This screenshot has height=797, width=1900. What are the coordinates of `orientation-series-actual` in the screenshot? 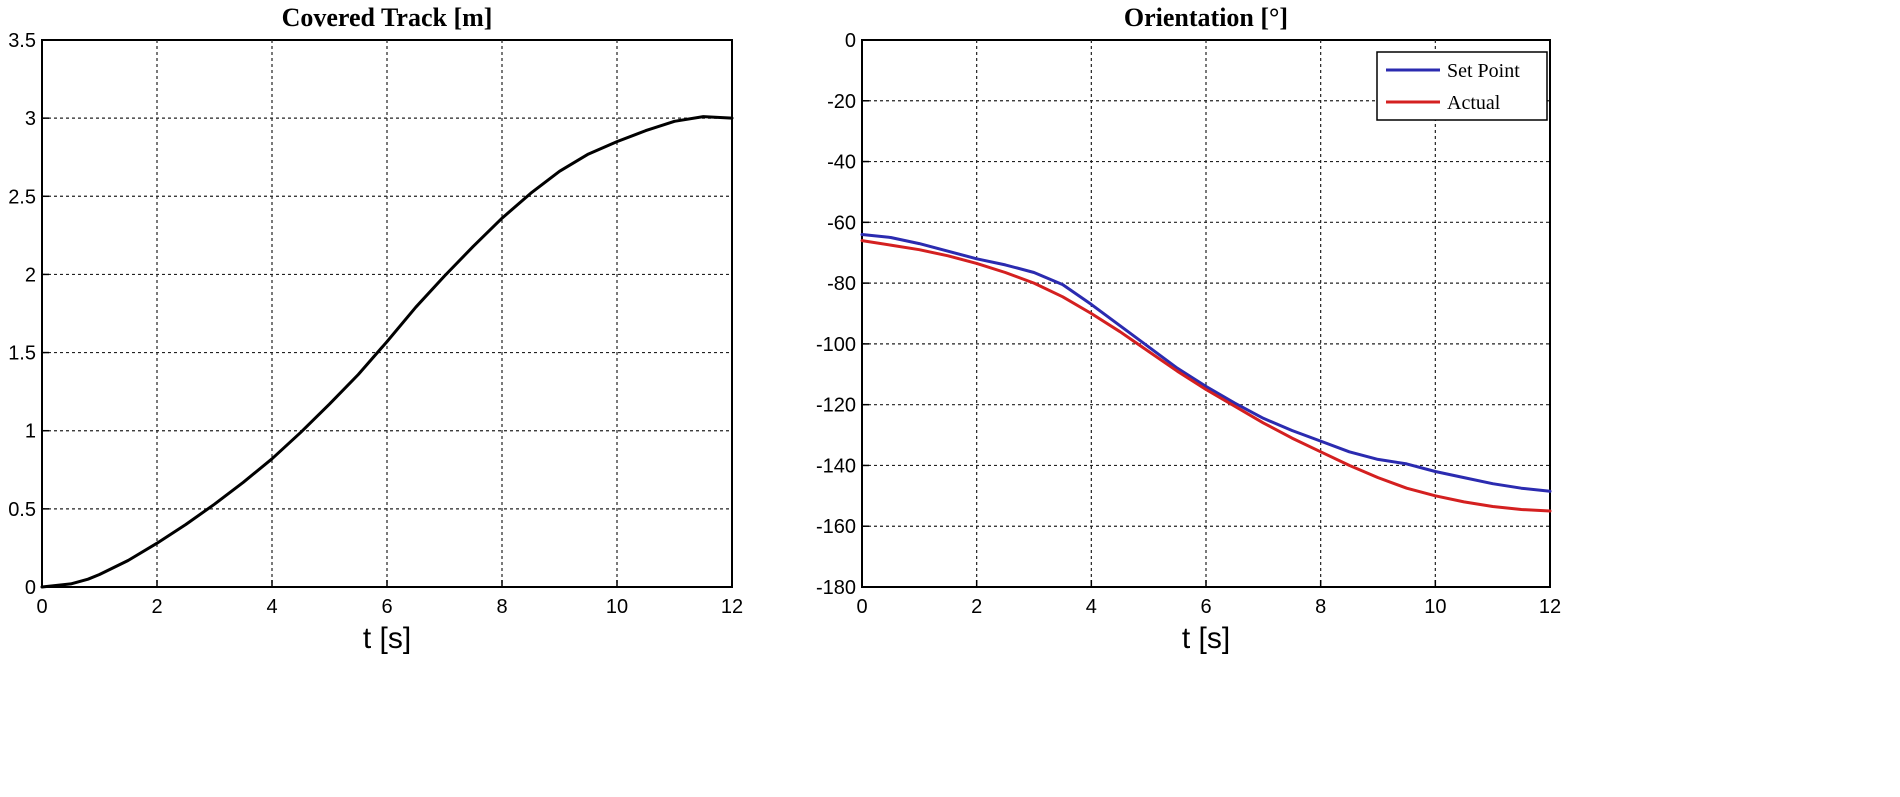 It's located at (1206, 376).